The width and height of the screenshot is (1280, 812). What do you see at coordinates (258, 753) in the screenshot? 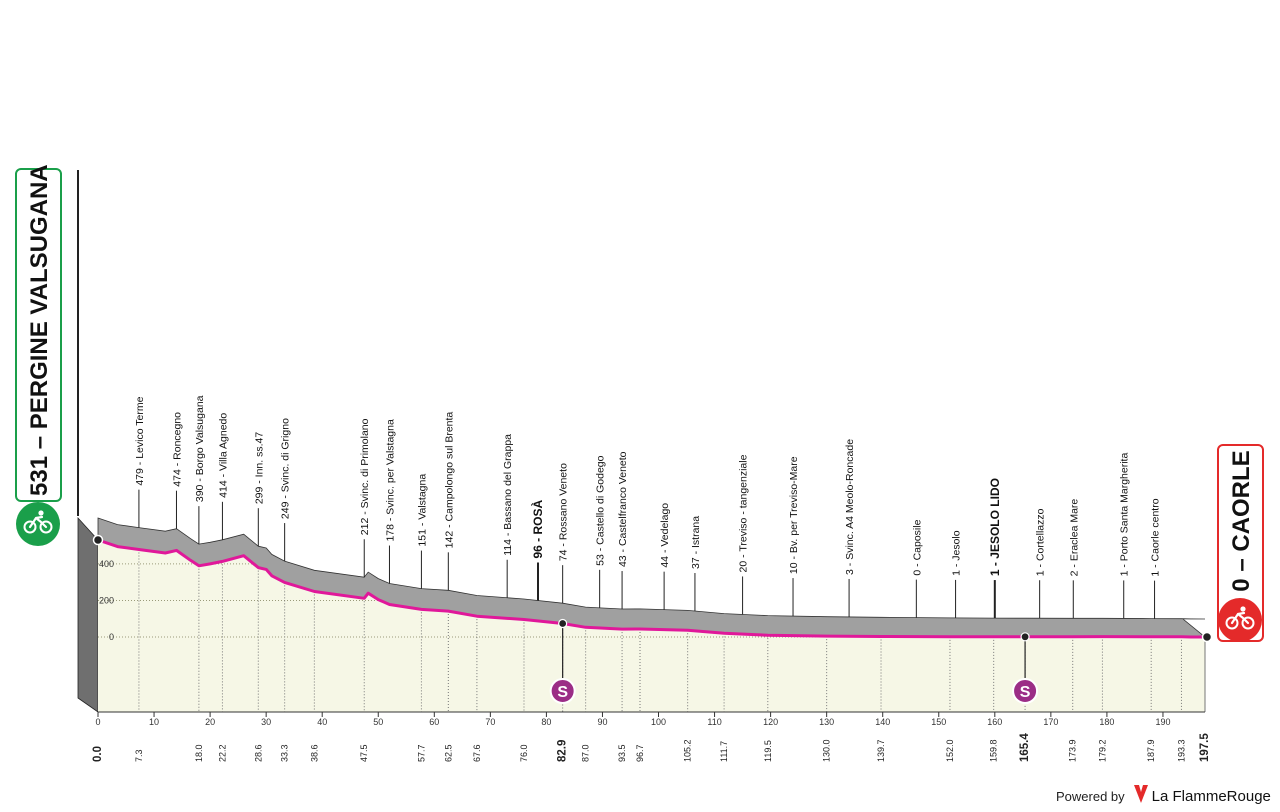
I see `km-distance-label: 28.6` at bounding box center [258, 753].